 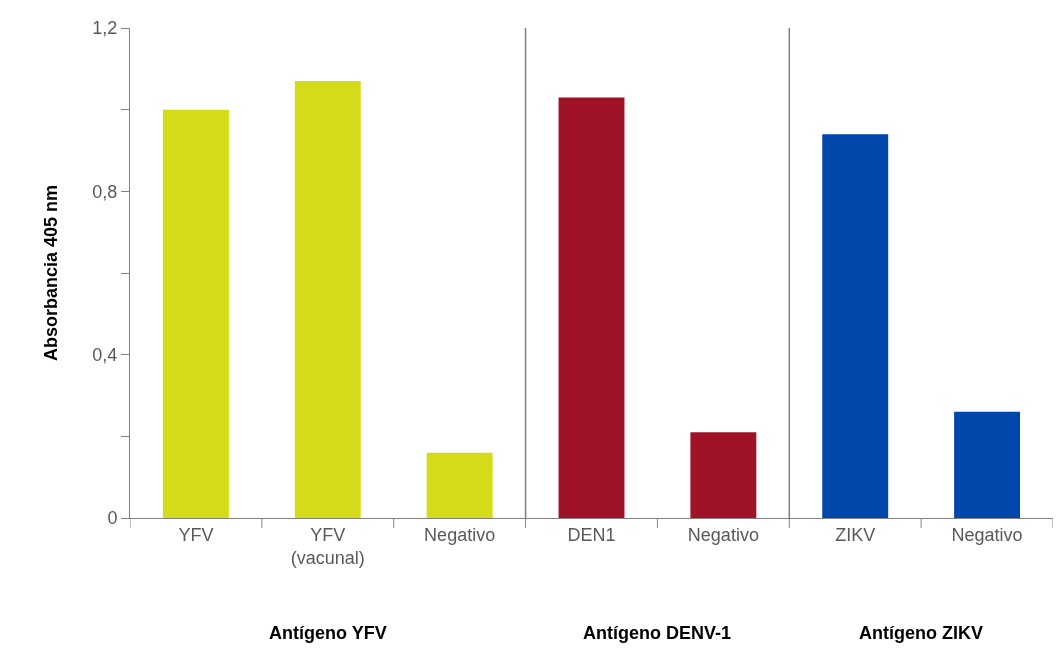 What do you see at coordinates (327, 546) in the screenshot?
I see `x-tick-label: YFV (vacunal)` at bounding box center [327, 546].